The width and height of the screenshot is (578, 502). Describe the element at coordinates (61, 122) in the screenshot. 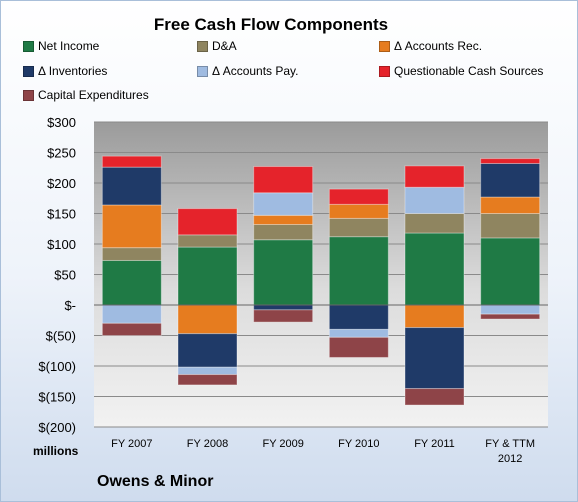

I see `y-tick-label: $300` at that location.